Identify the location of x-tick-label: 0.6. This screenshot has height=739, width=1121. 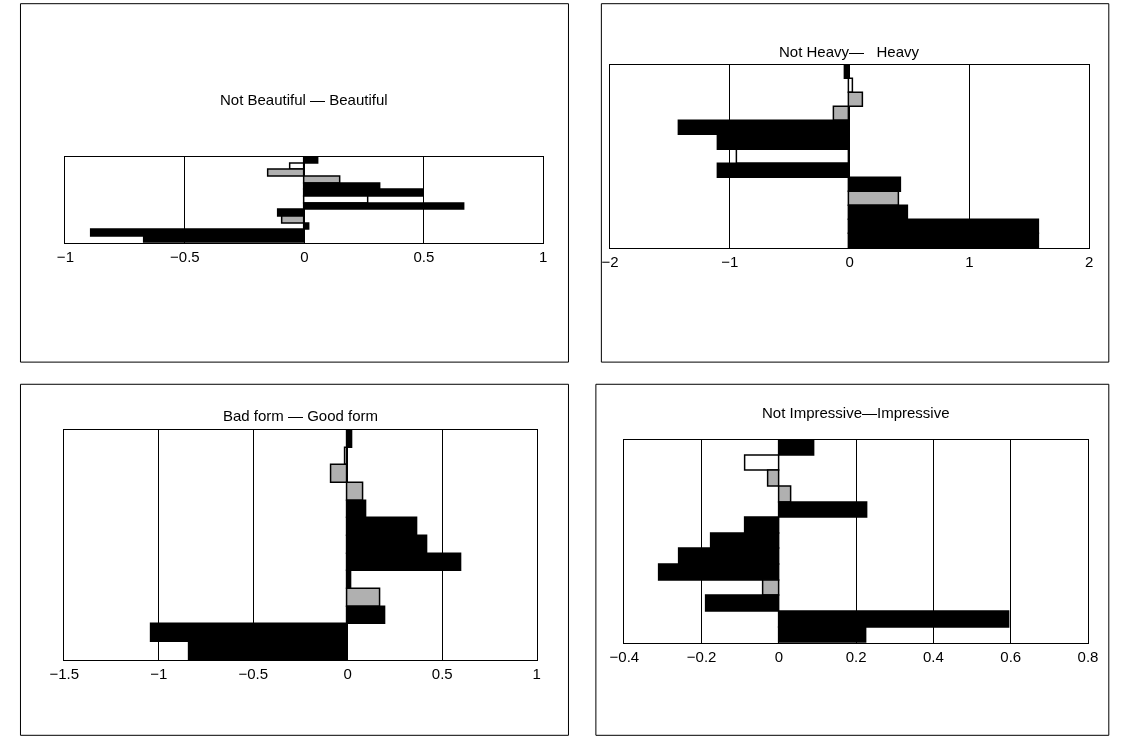
(1011, 656).